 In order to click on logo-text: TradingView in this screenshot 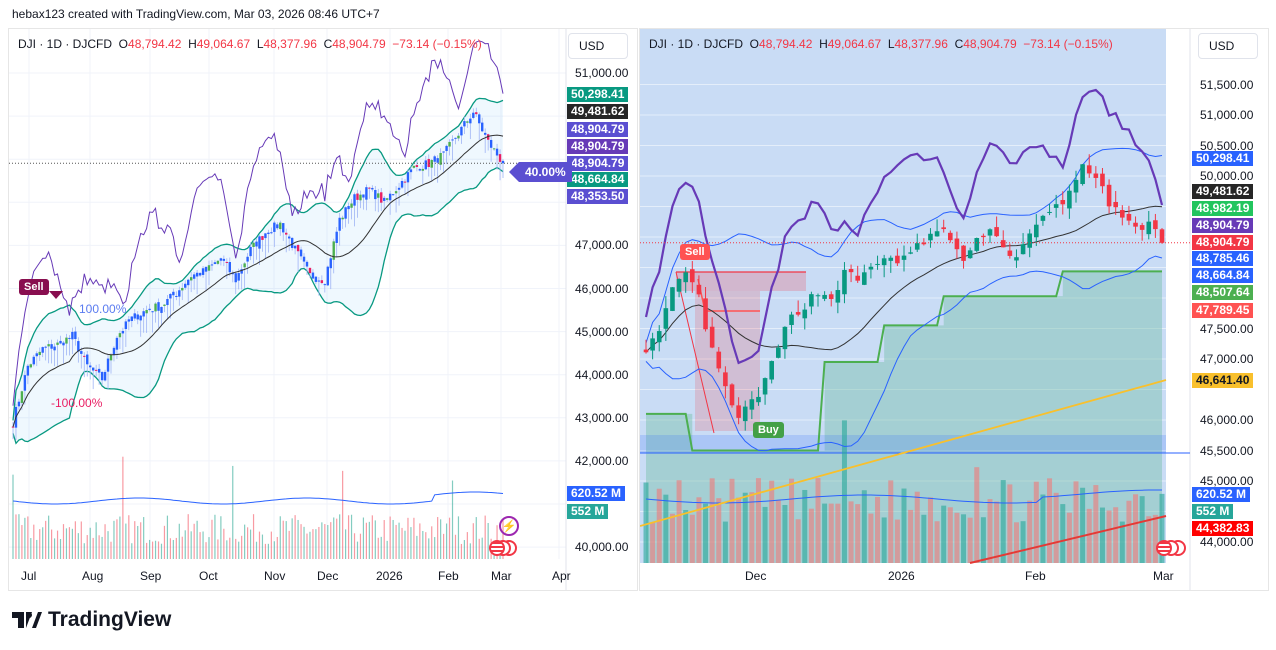, I will do `click(110, 619)`.